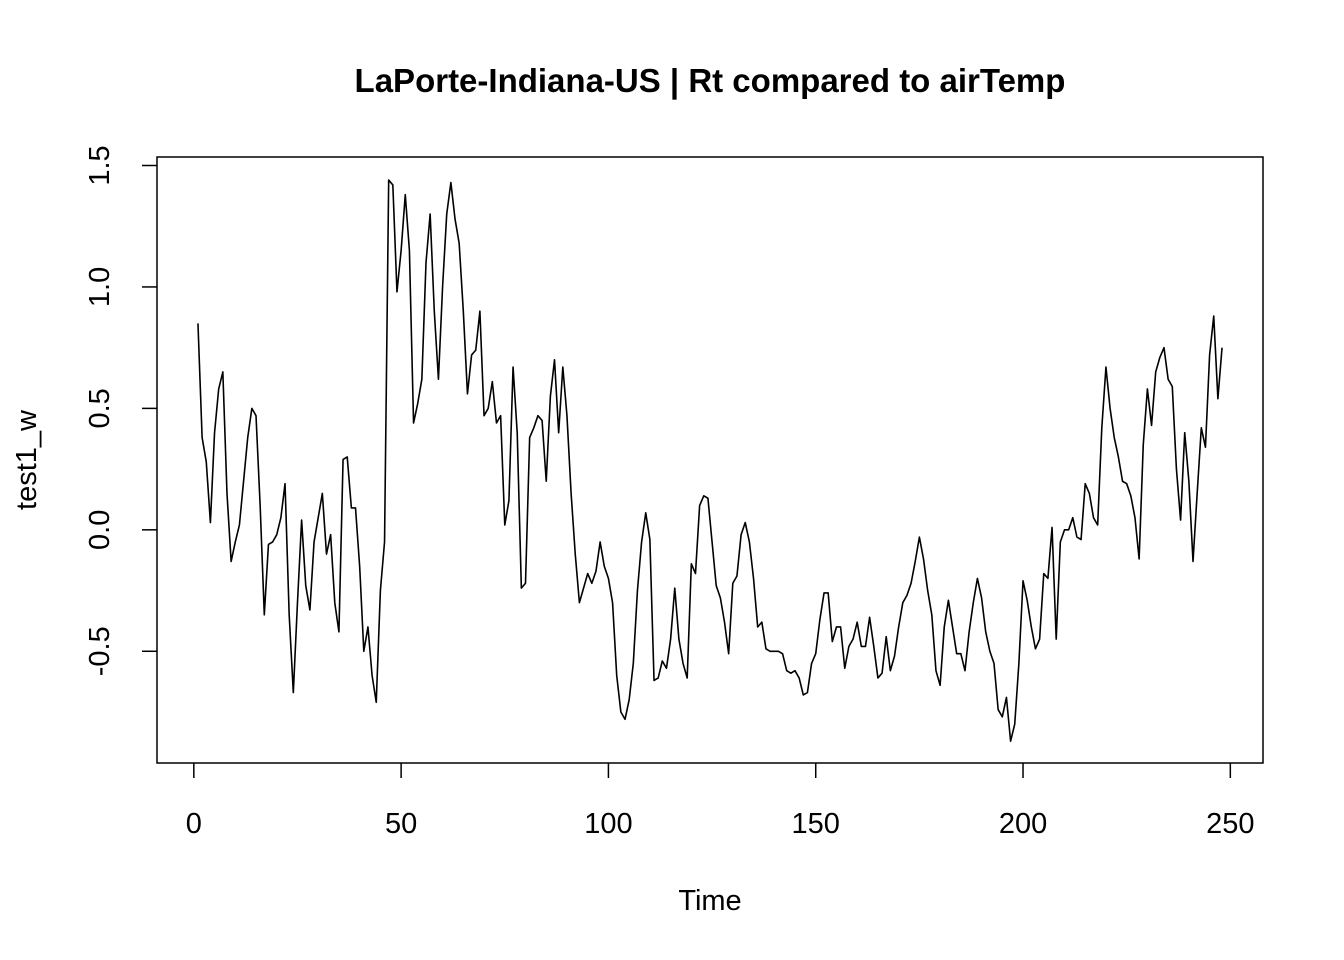 The height and width of the screenshot is (960, 1344). Describe the element at coordinates (1230, 824) in the screenshot. I see `x-tick-label: 250` at that location.